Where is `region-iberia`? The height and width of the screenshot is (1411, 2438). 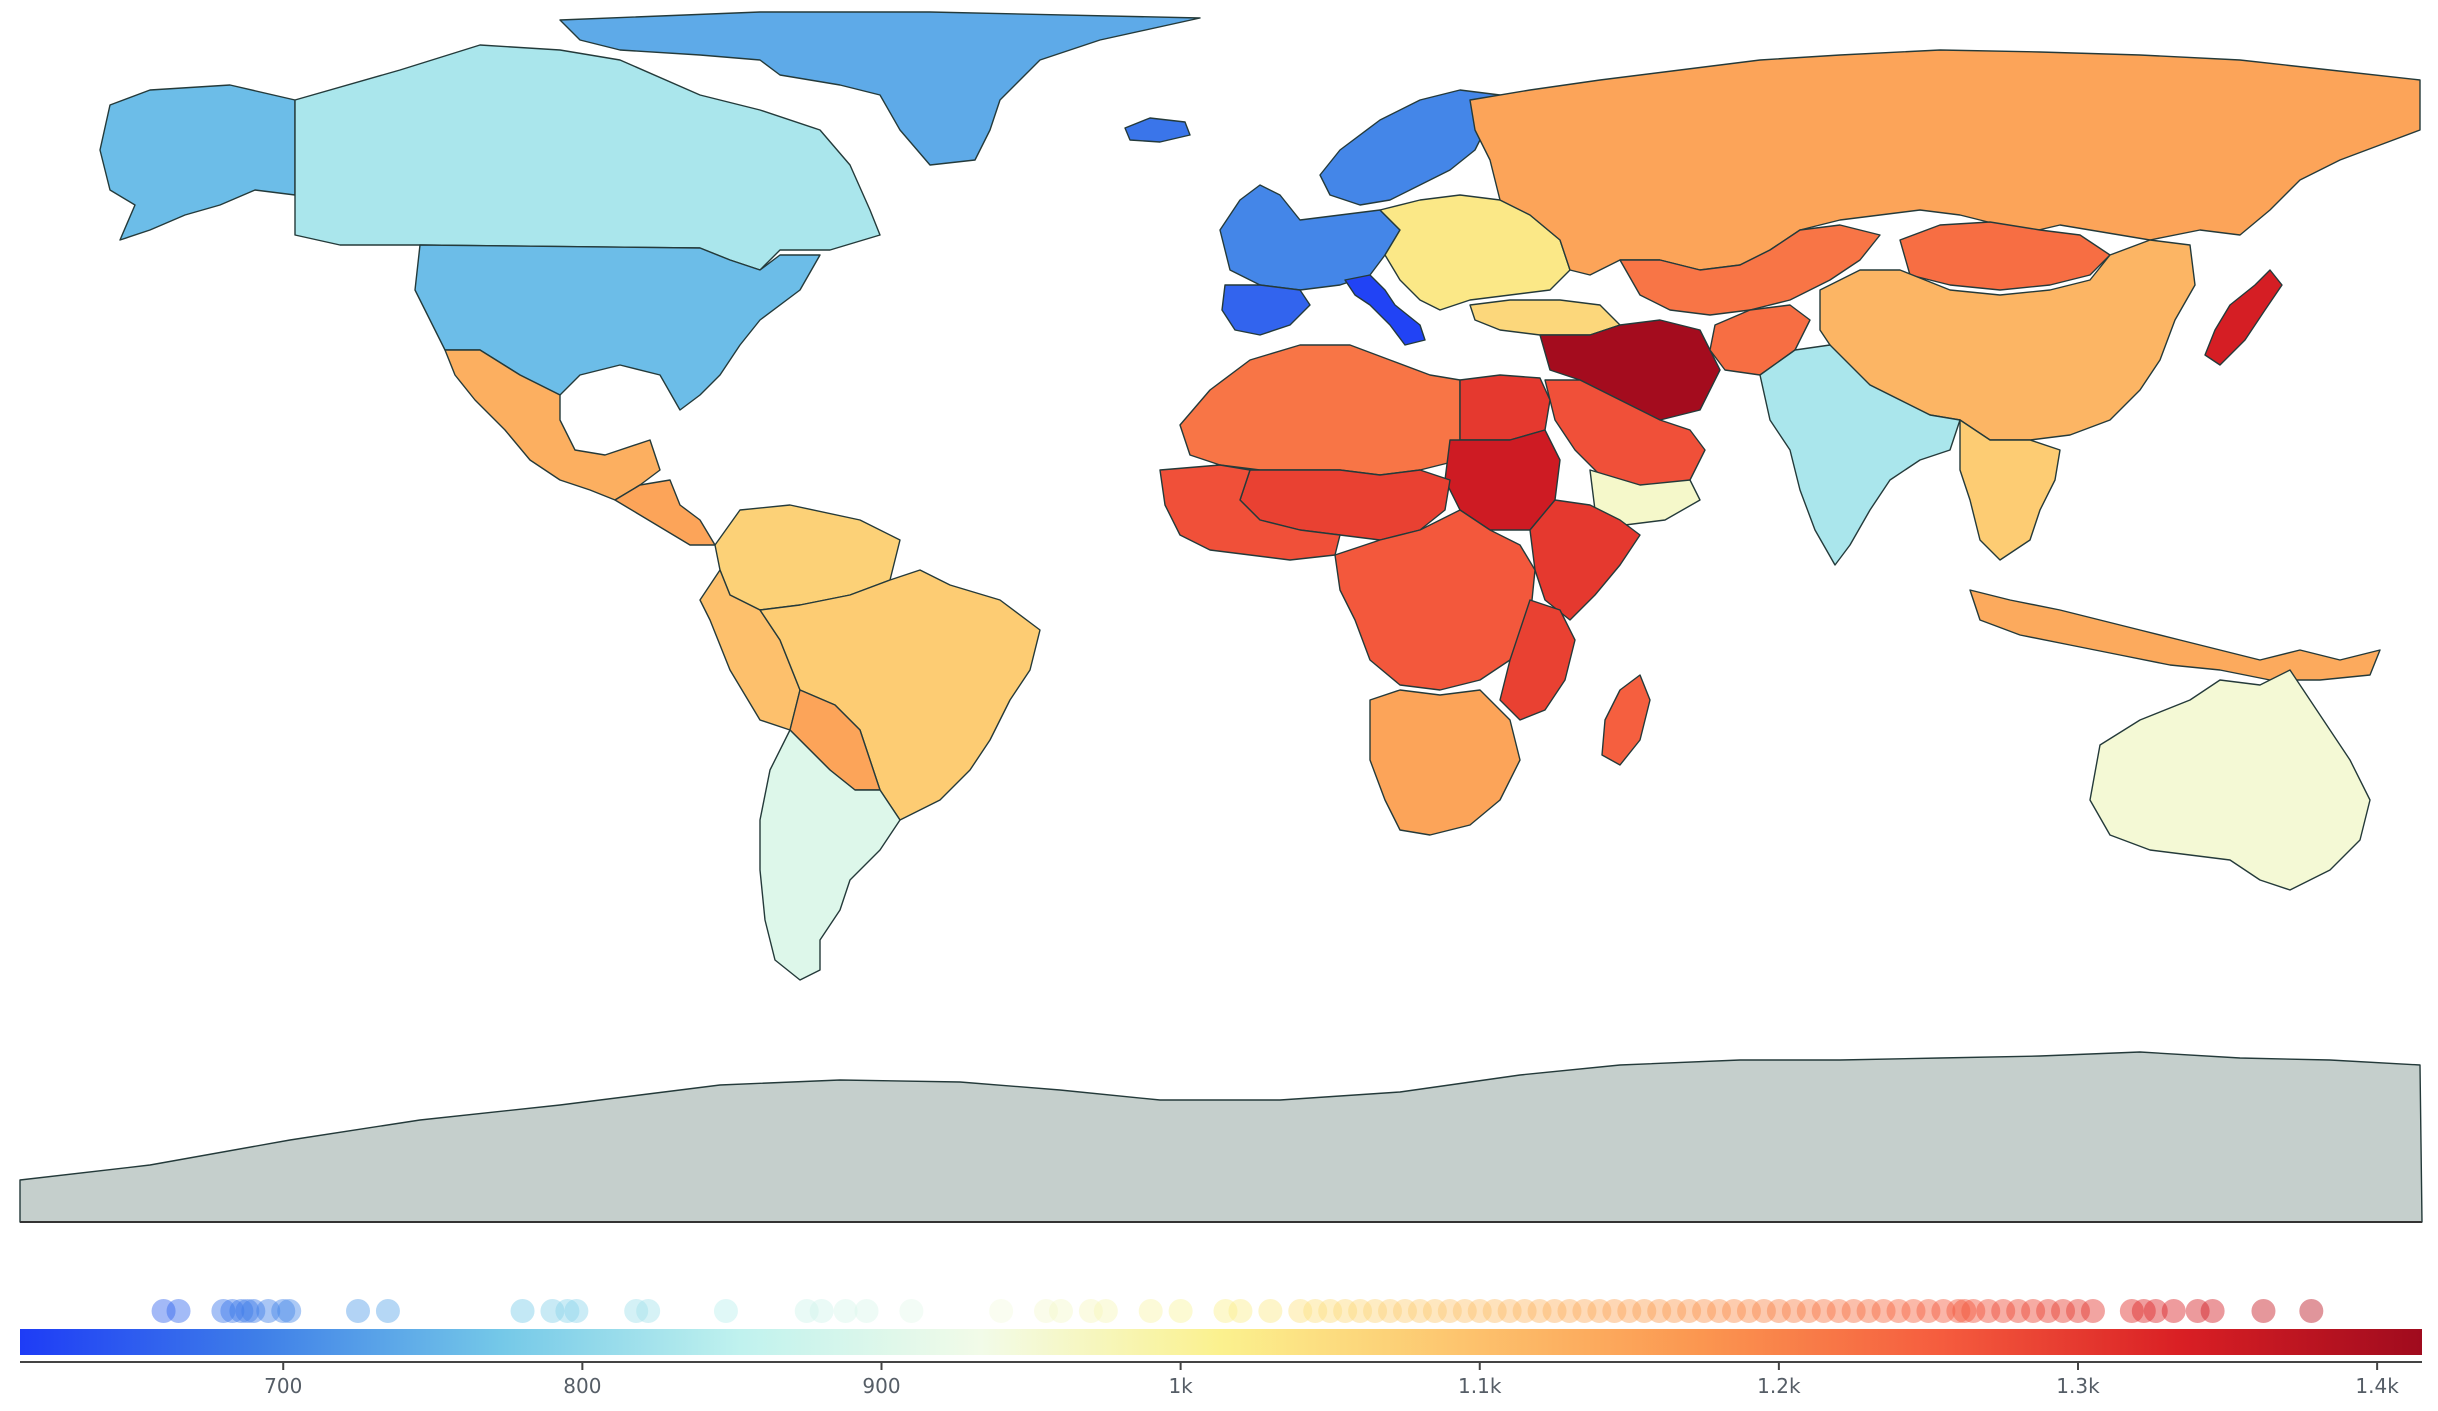
region-iberia is located at coordinates (1266, 310).